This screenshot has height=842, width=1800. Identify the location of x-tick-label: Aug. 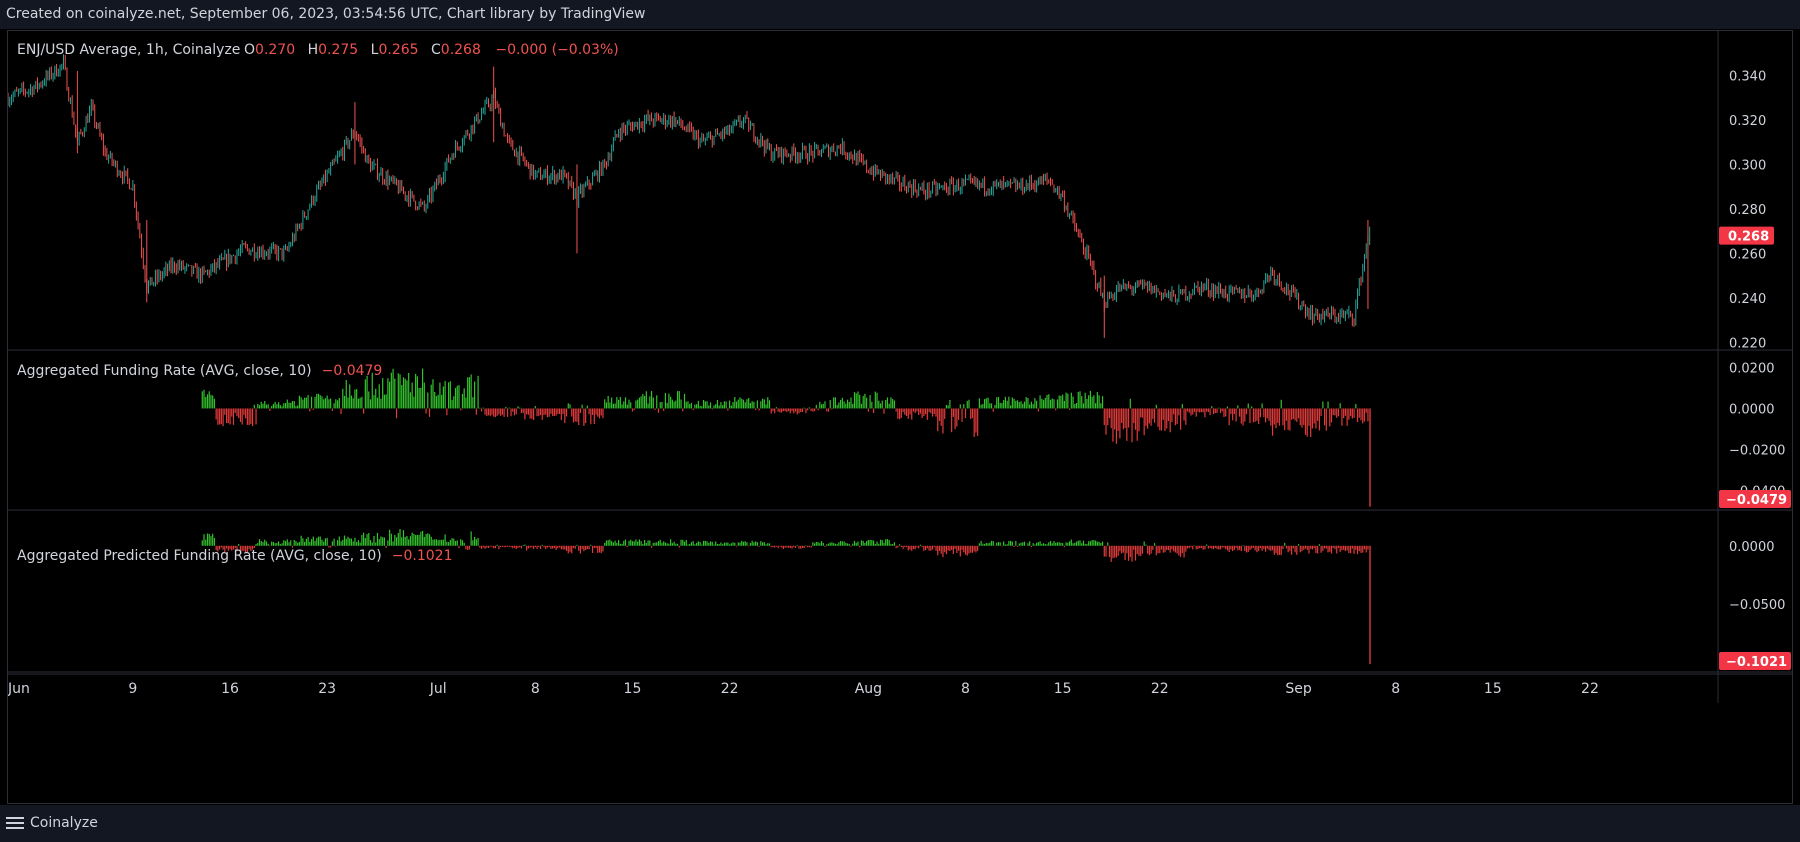
(868, 689).